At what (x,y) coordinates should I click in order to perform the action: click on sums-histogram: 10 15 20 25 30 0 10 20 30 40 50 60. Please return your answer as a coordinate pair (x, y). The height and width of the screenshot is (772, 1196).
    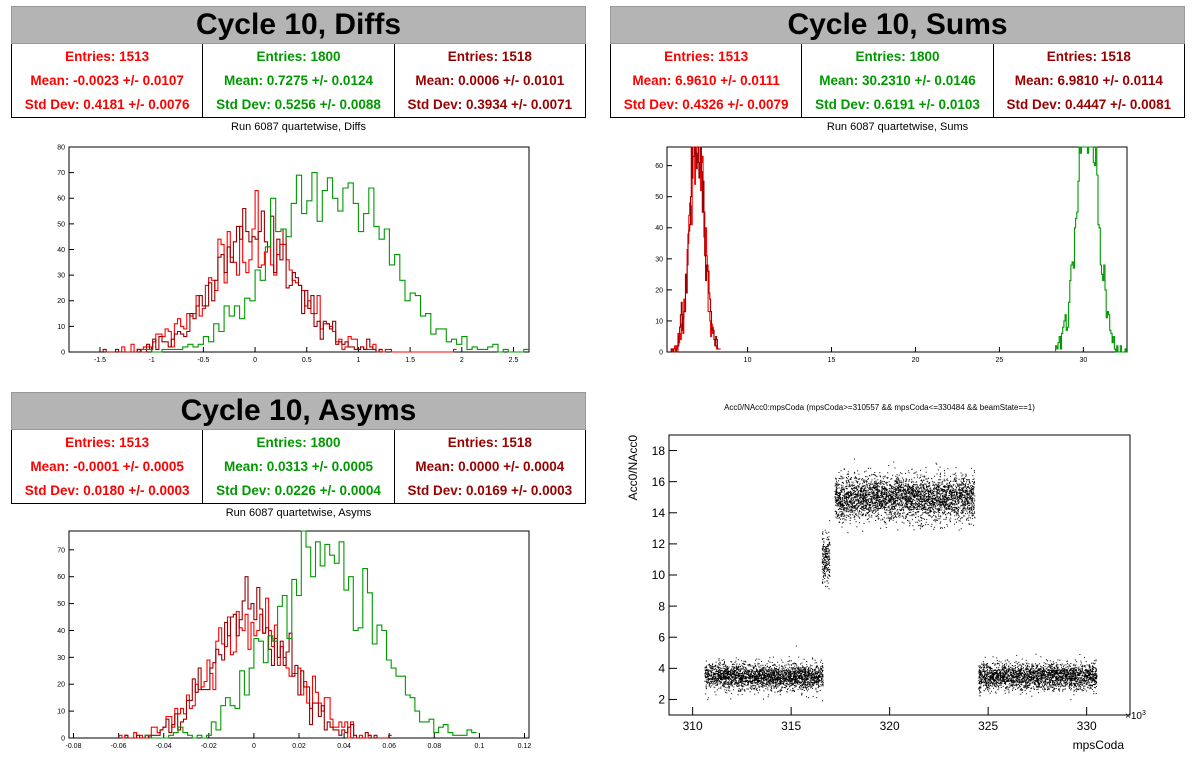
    Looking at the image, I should click on (891, 255).